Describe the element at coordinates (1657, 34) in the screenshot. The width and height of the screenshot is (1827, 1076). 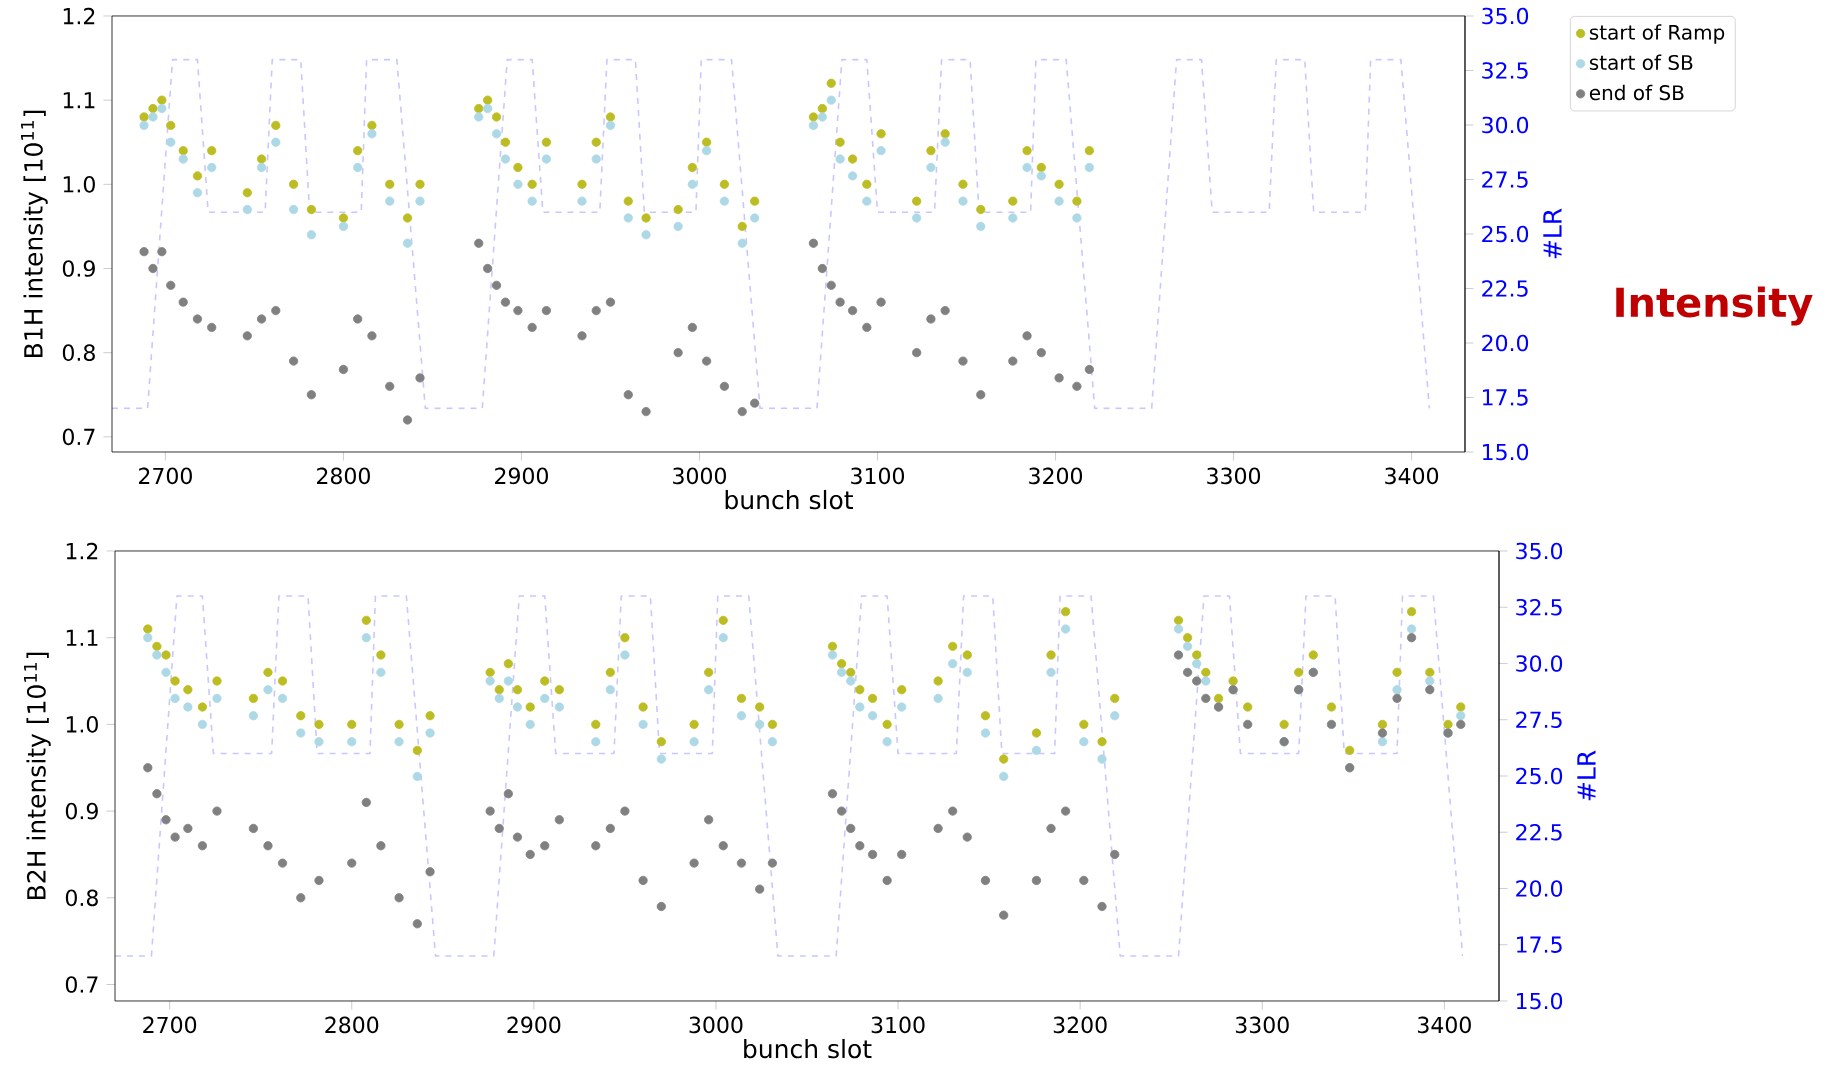
I see `legend-label: start of Ramp` at that location.